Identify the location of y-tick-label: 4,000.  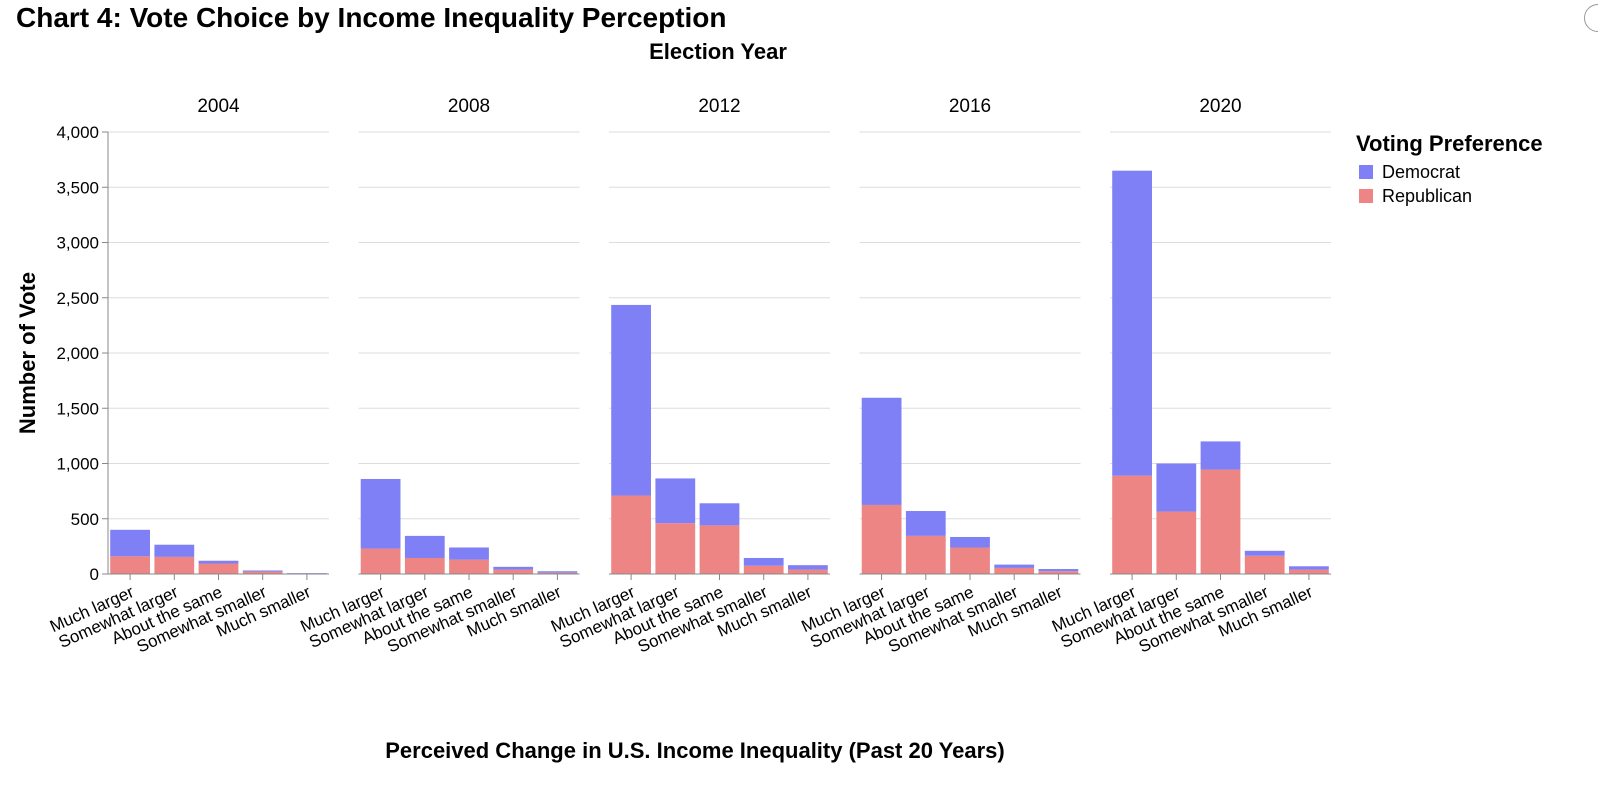
(77, 132).